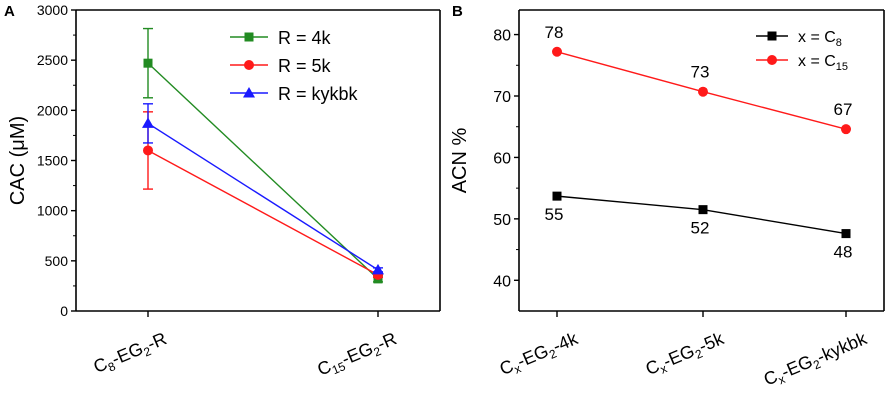 This screenshot has height=400, width=890. I want to click on series-1: 78 73 67, so click(699, 79).